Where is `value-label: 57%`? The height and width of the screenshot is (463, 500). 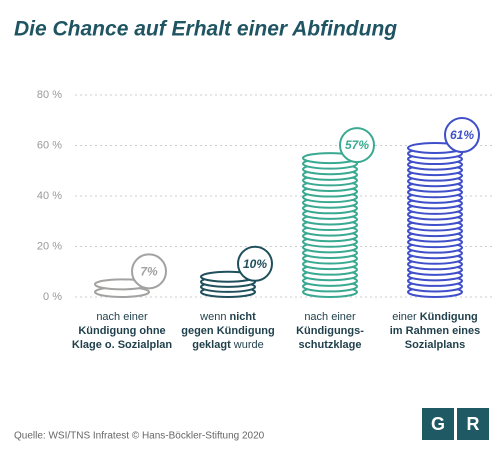 value-label: 57% is located at coordinates (357, 145).